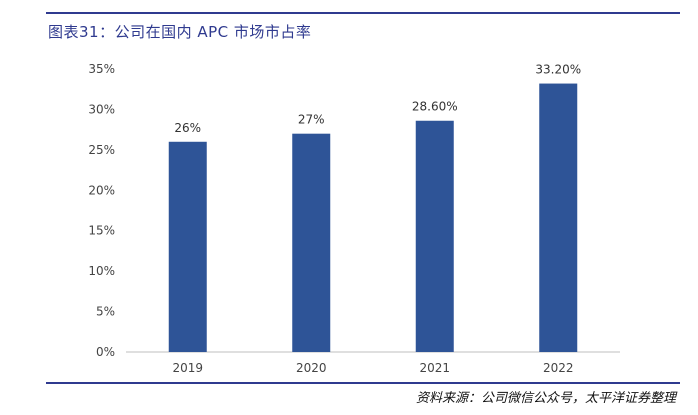 Image resolution: width=698 pixels, height=415 pixels. Describe the element at coordinates (311, 368) in the screenshot. I see `x-tick-label: 2020` at that location.